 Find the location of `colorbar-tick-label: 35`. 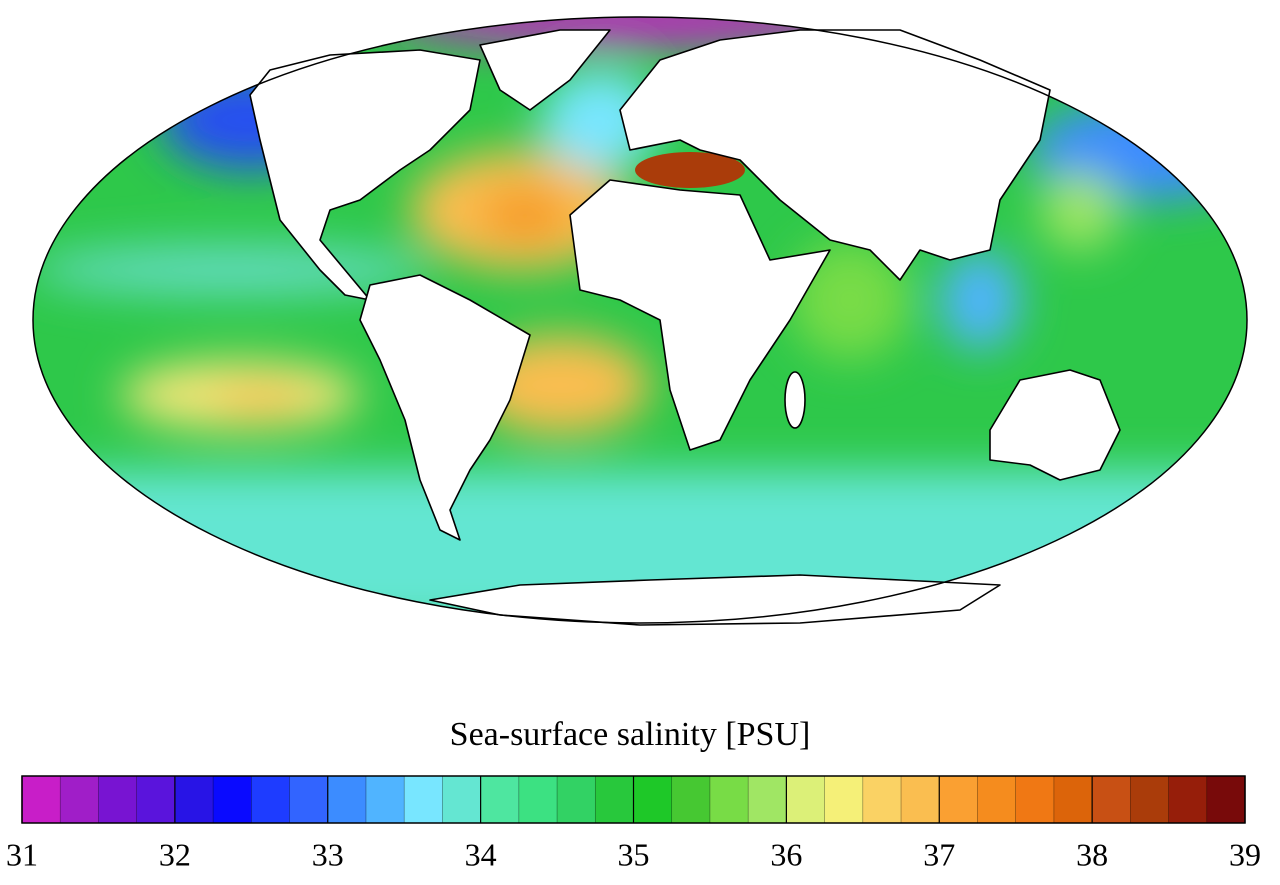

colorbar-tick-label: 35 is located at coordinates (634, 854).